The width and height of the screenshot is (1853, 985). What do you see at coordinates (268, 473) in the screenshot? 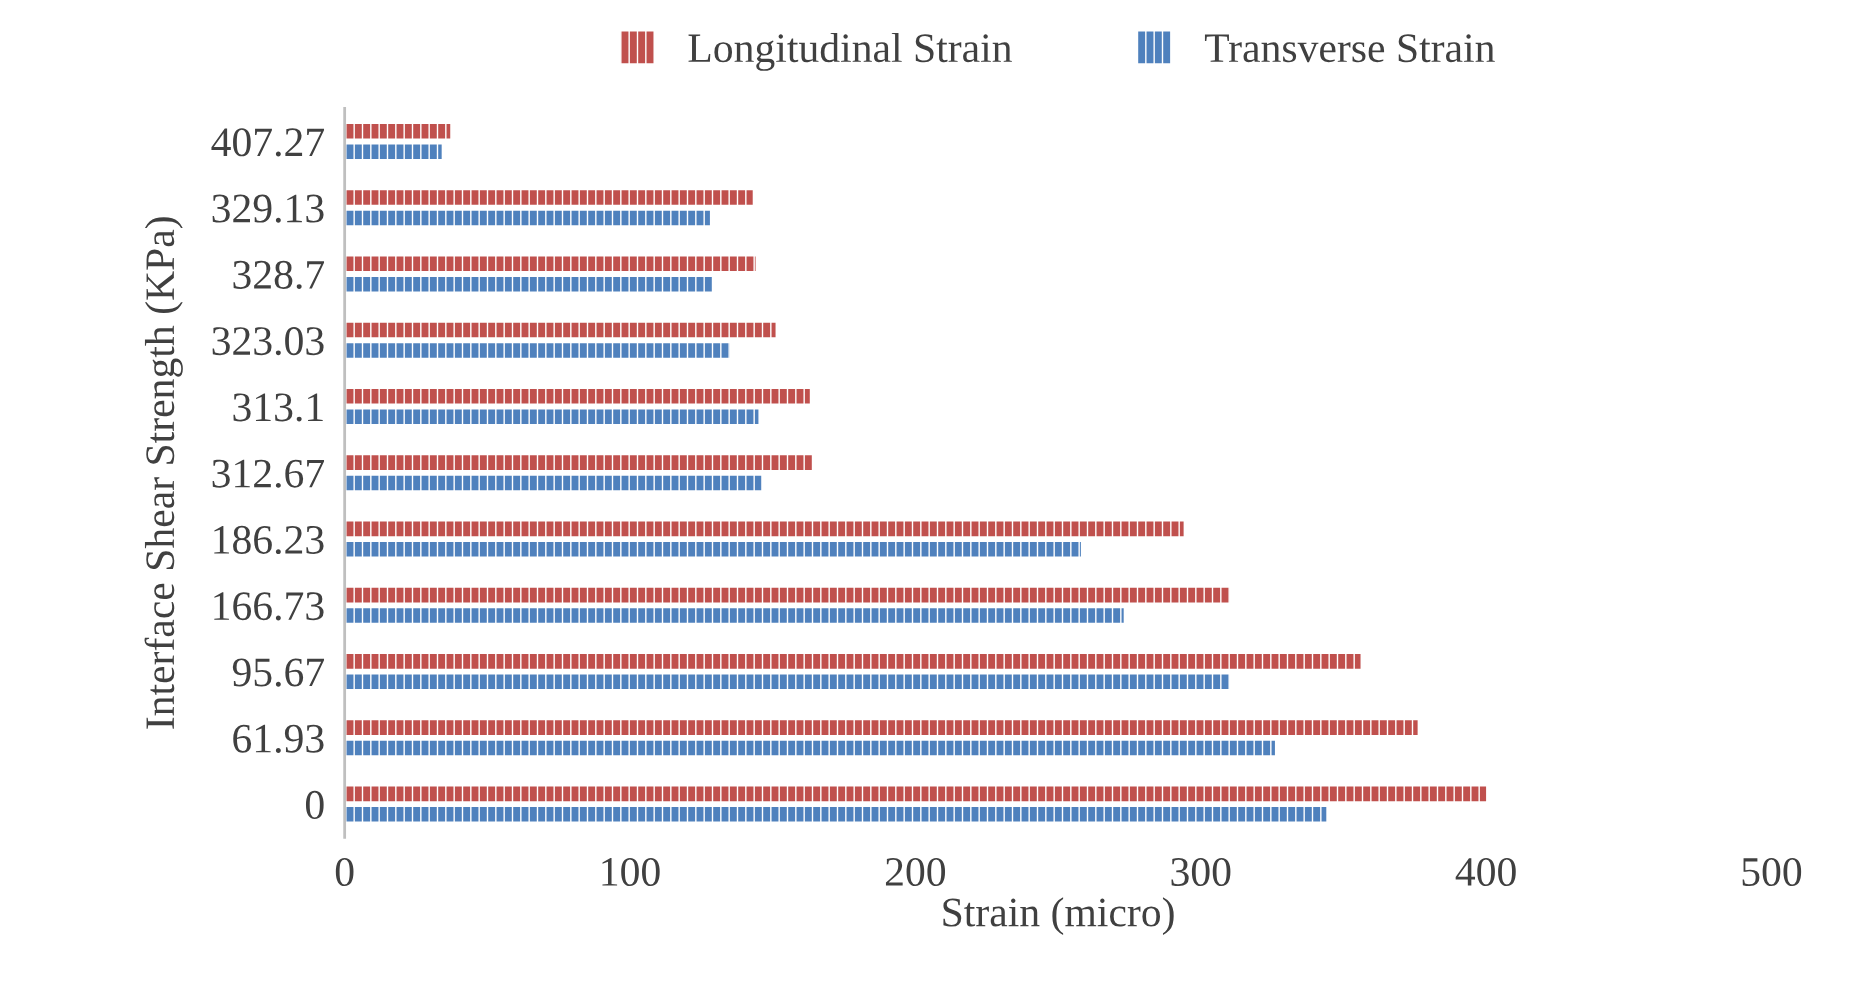
I see `y-tick-label: 312.67` at bounding box center [268, 473].